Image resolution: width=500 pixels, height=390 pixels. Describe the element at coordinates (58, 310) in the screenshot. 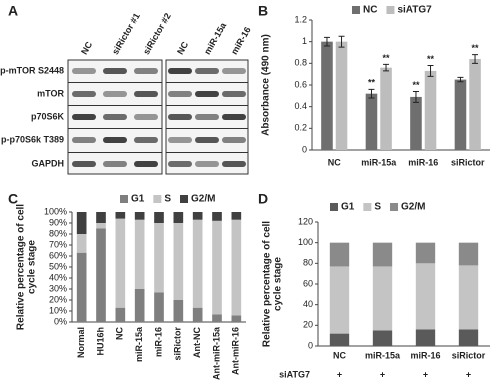

I see `y-tick-label: 10%` at that location.